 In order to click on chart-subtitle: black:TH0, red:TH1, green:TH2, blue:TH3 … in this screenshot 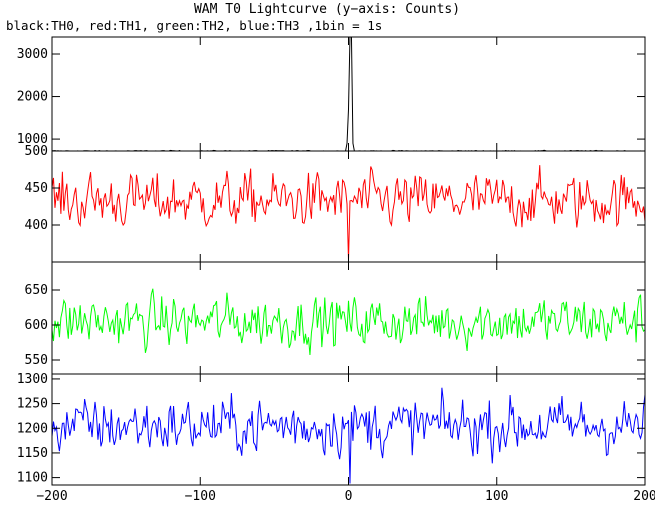, I will do `click(194, 25)`.